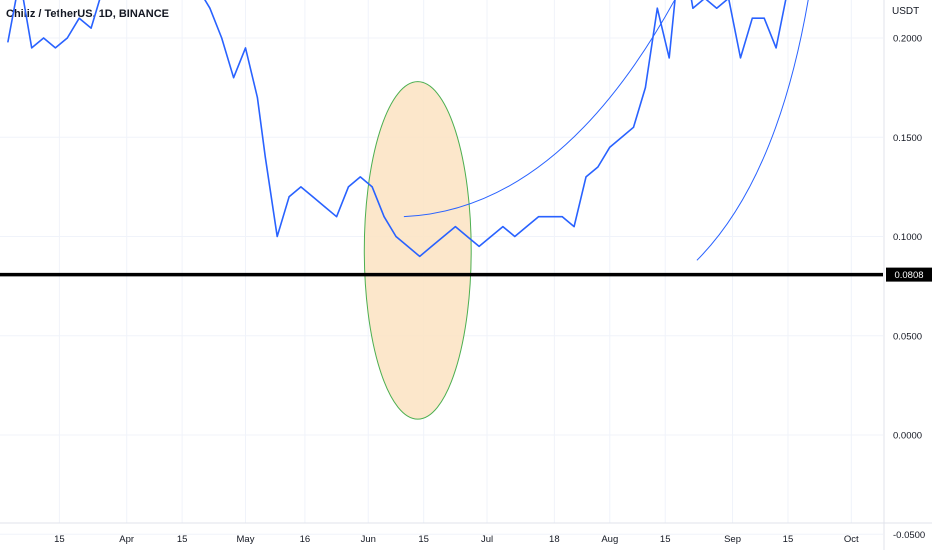 This screenshot has width=932, height=550. I want to click on y-tick-label: 0.0500, so click(907, 336).